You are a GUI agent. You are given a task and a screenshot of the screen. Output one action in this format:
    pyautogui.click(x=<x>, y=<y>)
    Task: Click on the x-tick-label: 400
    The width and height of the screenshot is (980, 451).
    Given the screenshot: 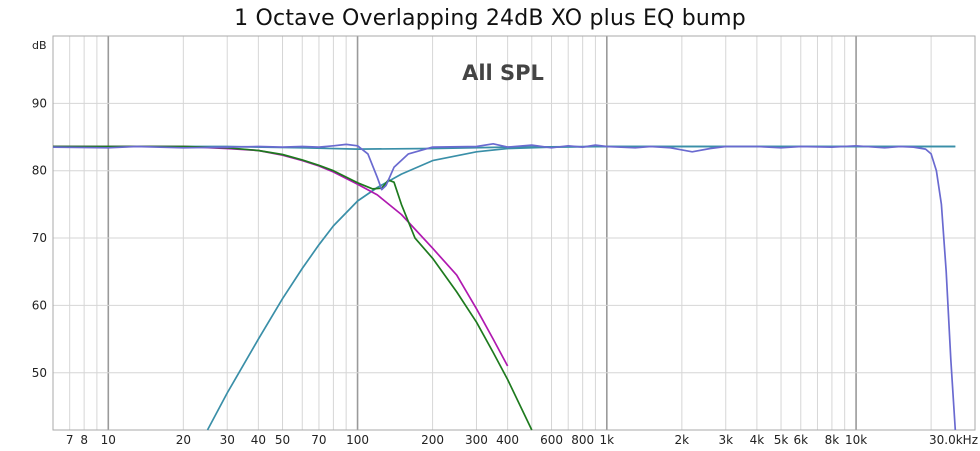 What is the action you would take?
    pyautogui.click(x=507, y=440)
    